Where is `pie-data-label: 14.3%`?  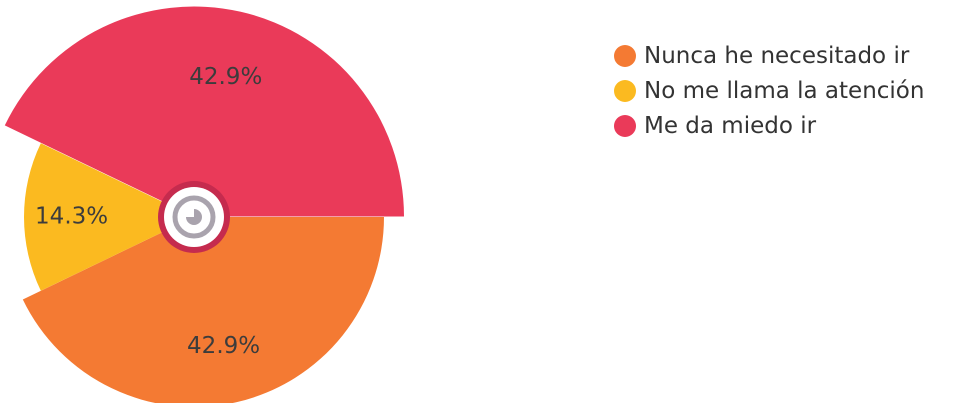
pie-data-label: 14.3% is located at coordinates (71, 217).